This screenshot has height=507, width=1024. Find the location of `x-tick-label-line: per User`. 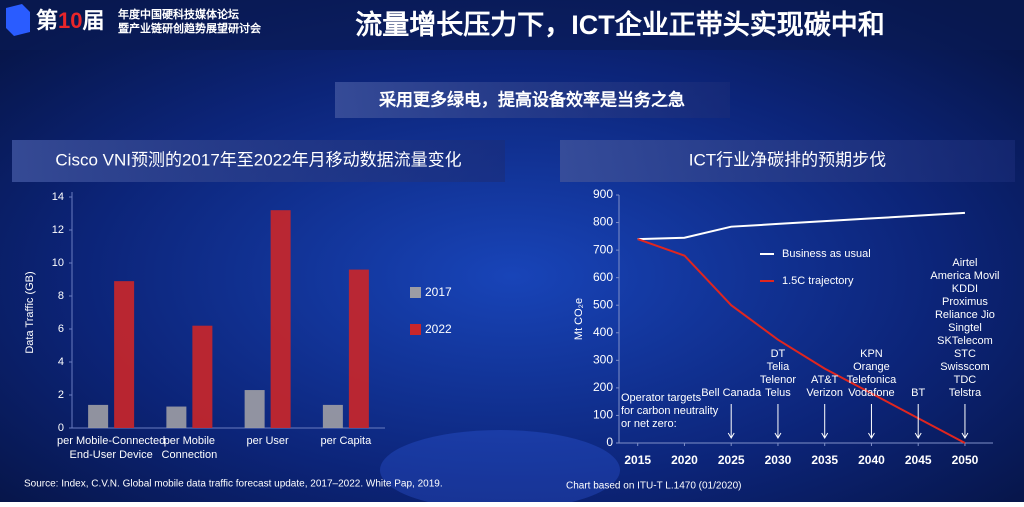

x-tick-label-line: per User is located at coordinates (267, 441).